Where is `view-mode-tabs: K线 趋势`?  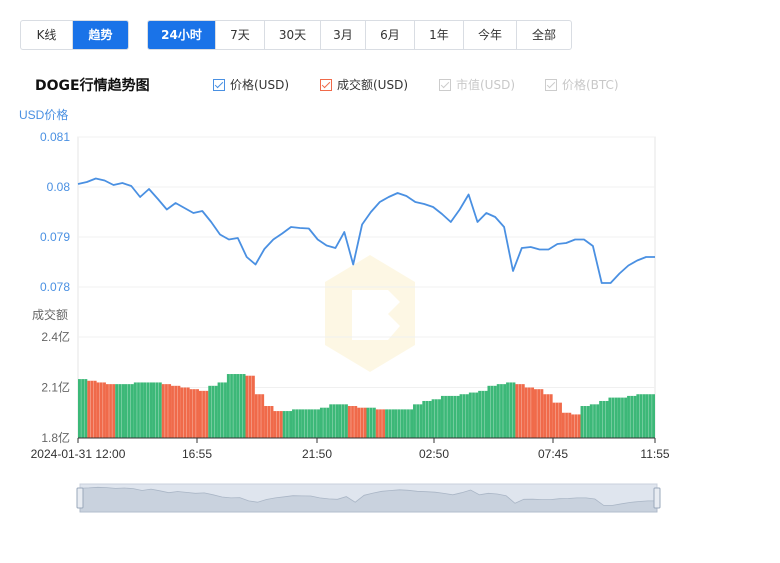 view-mode-tabs: K线 趋势 is located at coordinates (74, 35).